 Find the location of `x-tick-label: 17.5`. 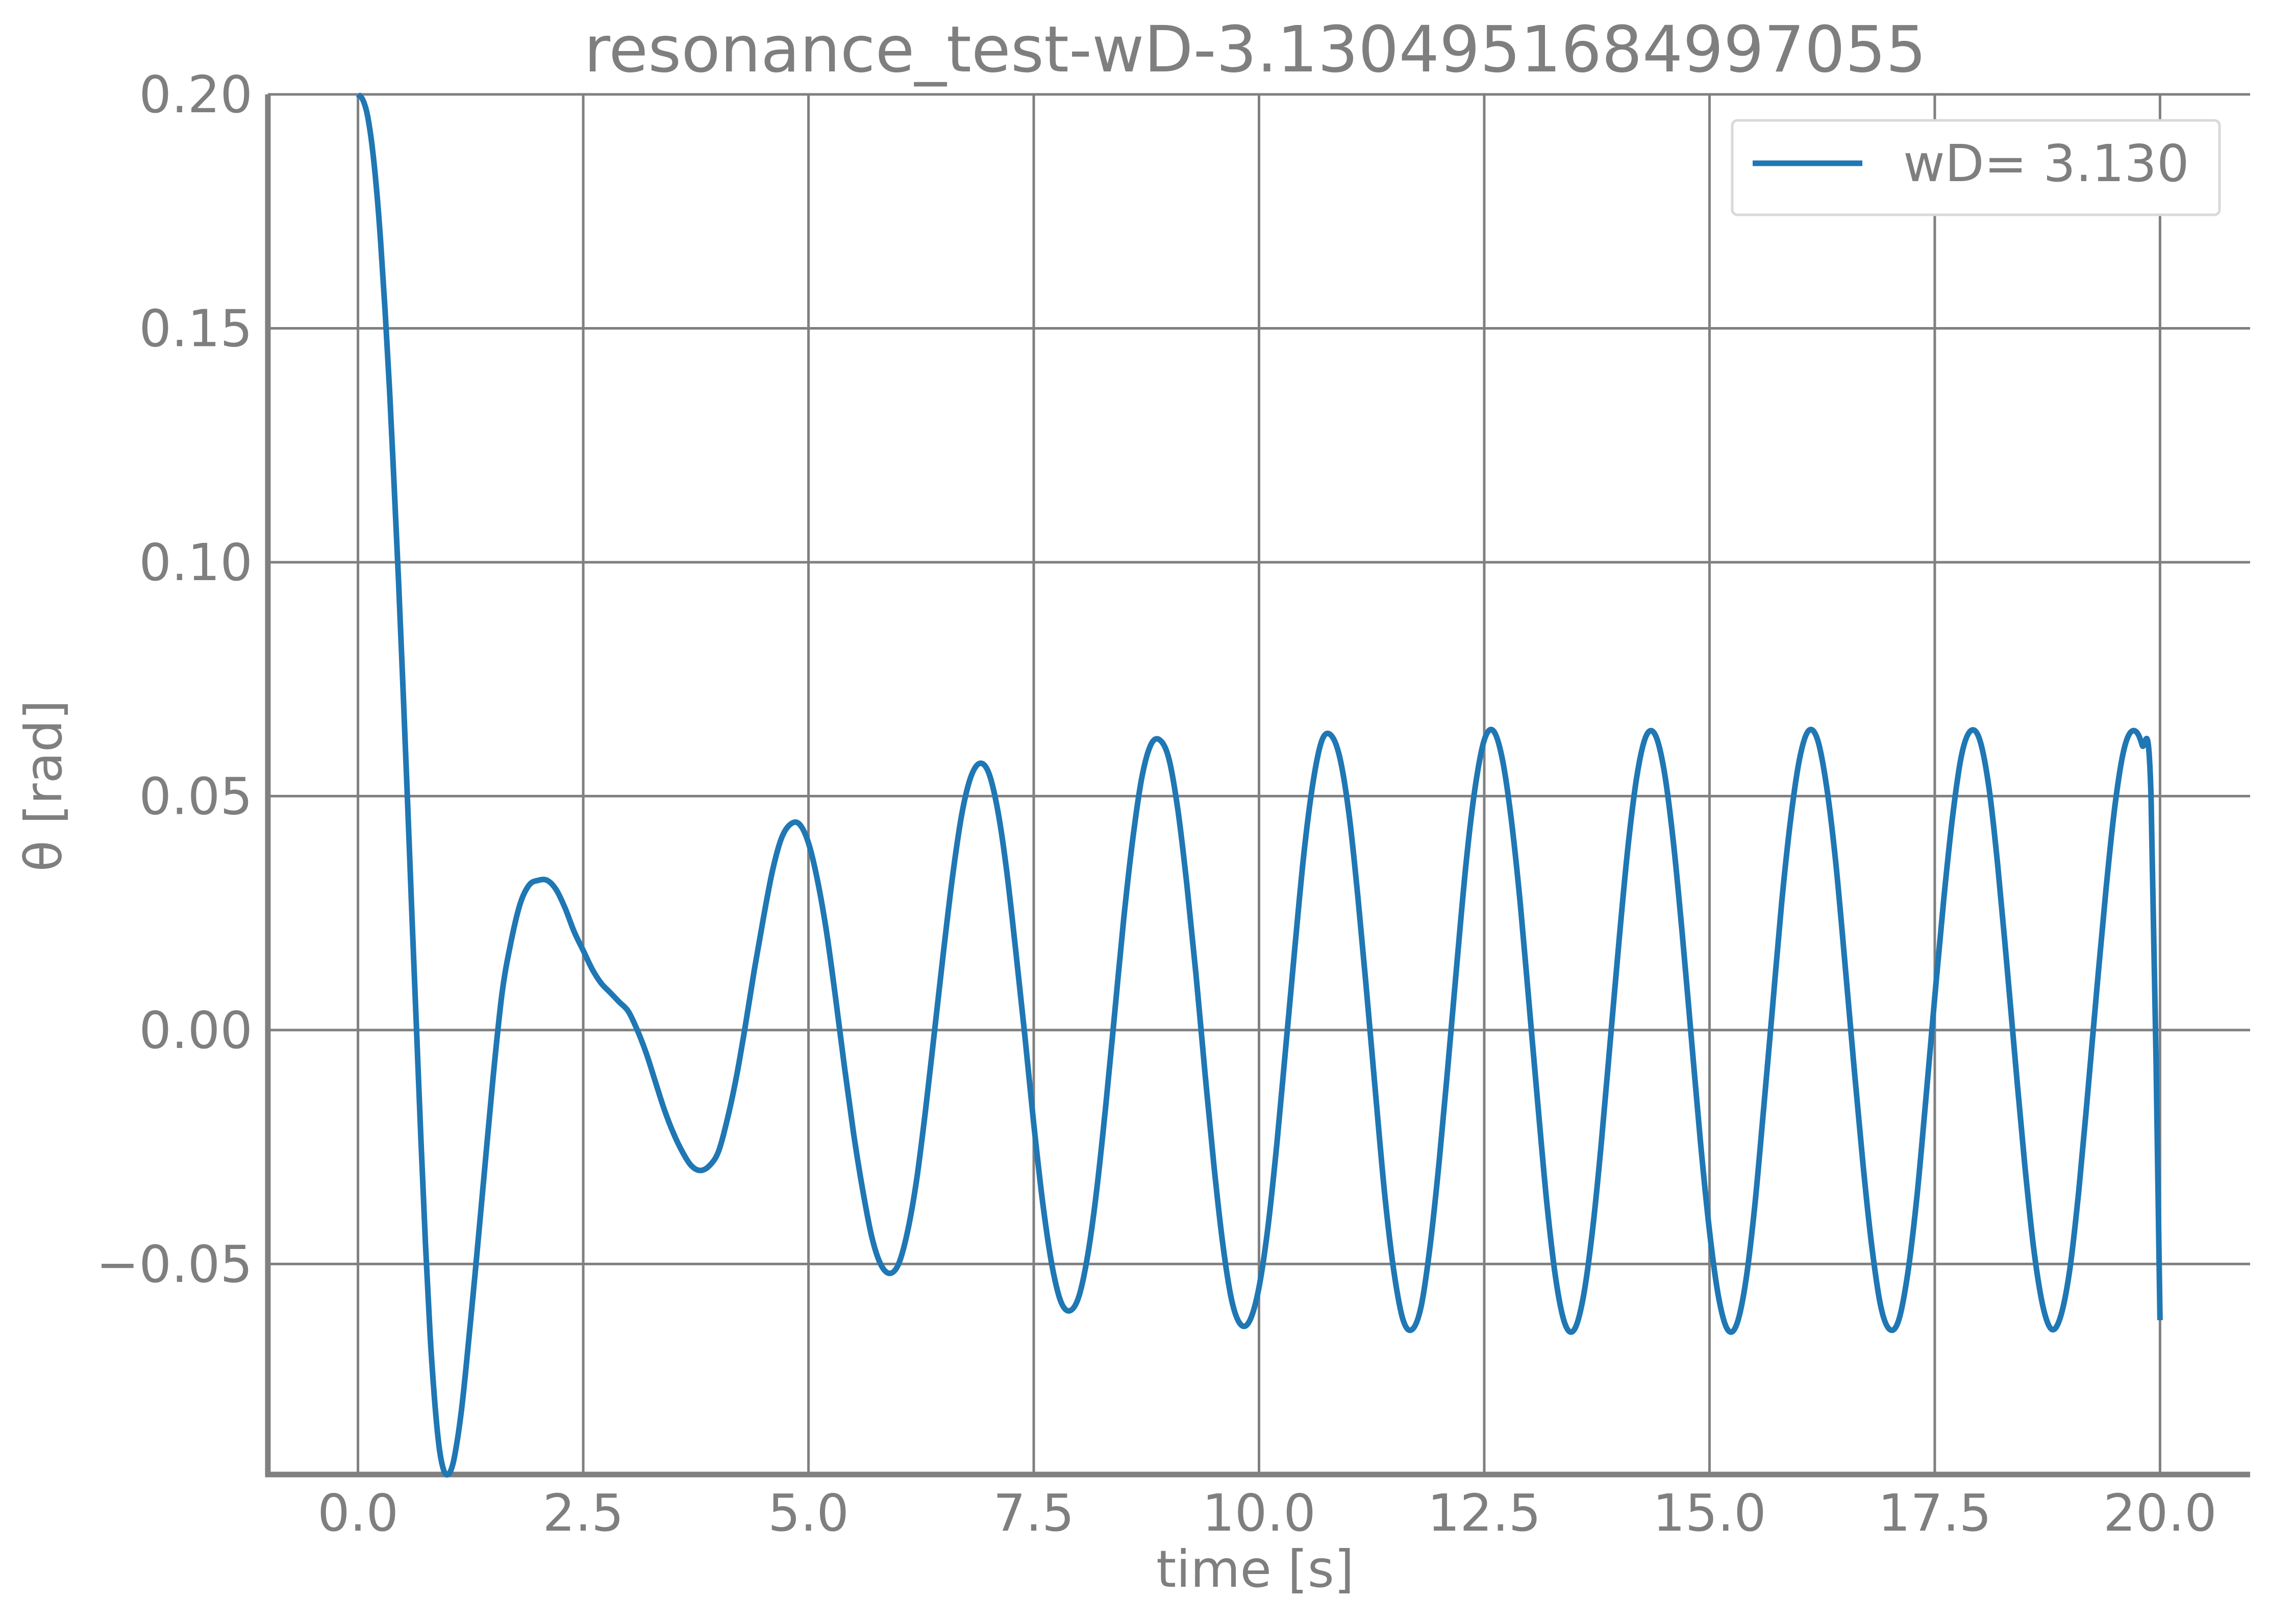

x-tick-label: 17.5 is located at coordinates (1935, 1513).